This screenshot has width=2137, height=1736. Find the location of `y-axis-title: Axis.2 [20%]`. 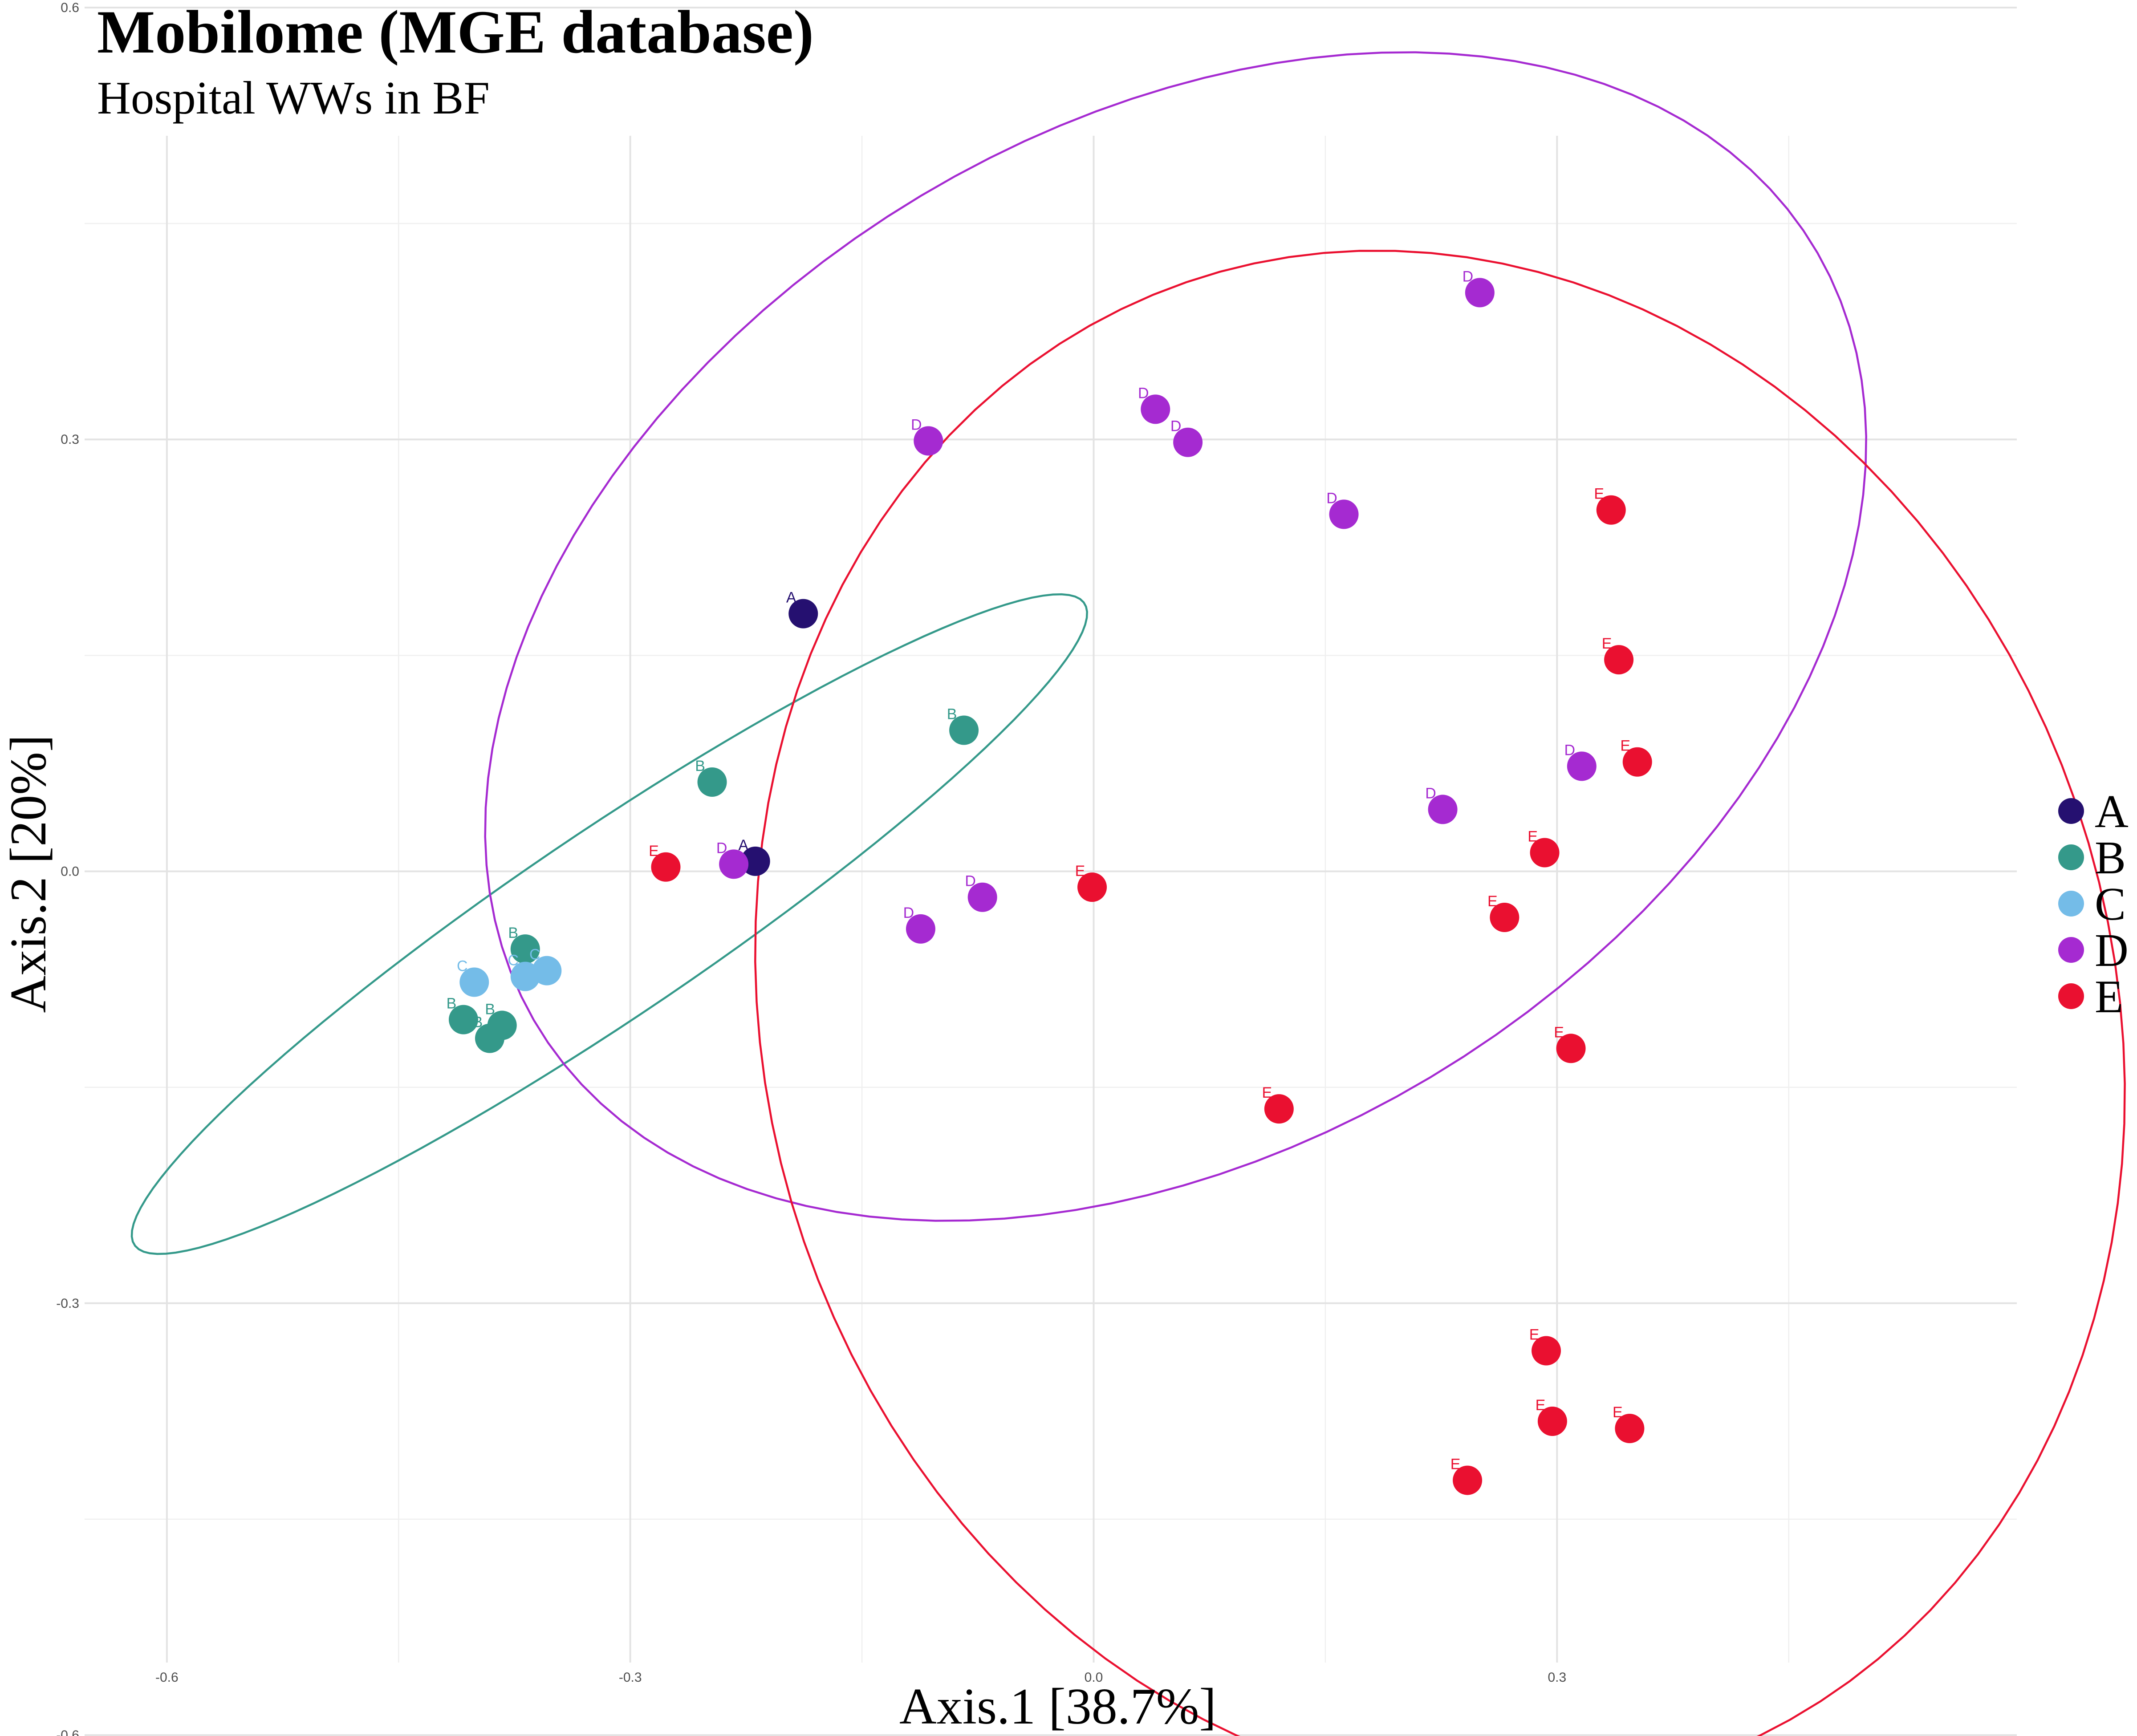

y-axis-title: Axis.2 [20%] is located at coordinates (28, 873).